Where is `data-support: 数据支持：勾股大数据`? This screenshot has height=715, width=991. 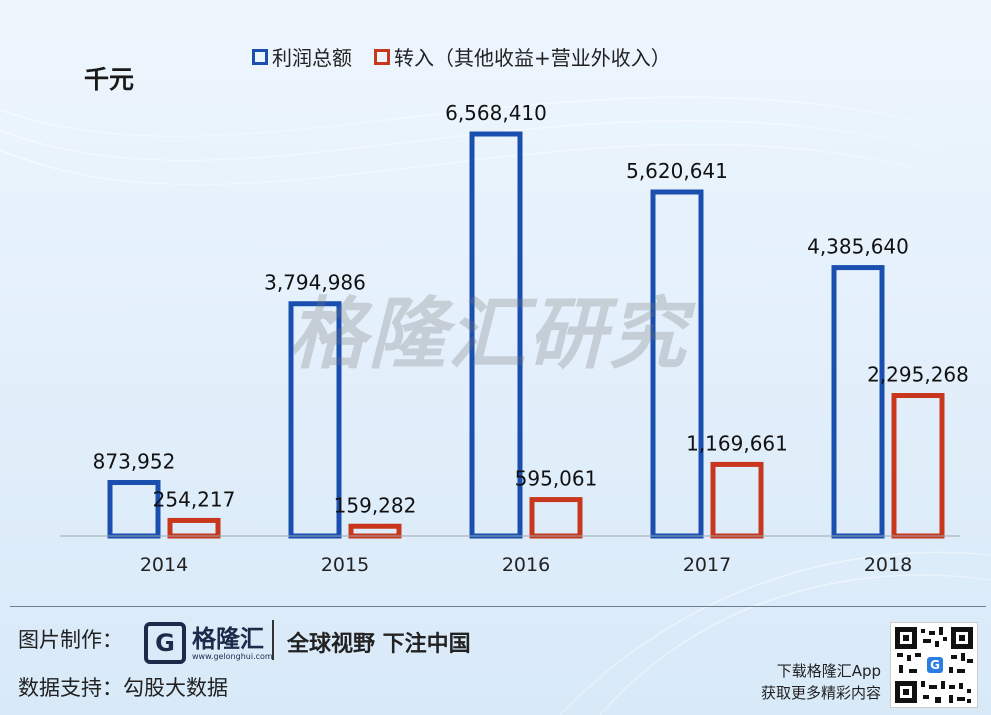 data-support: 数据支持：勾股大数据 is located at coordinates (123, 687).